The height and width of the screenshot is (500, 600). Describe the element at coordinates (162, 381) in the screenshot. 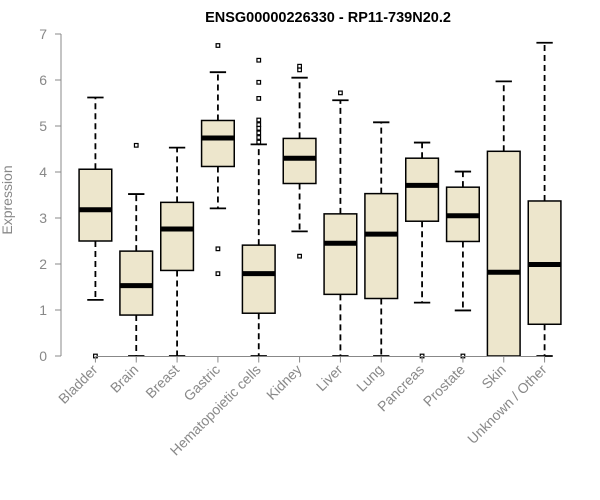

I see `x-tick-label: Breast` at that location.